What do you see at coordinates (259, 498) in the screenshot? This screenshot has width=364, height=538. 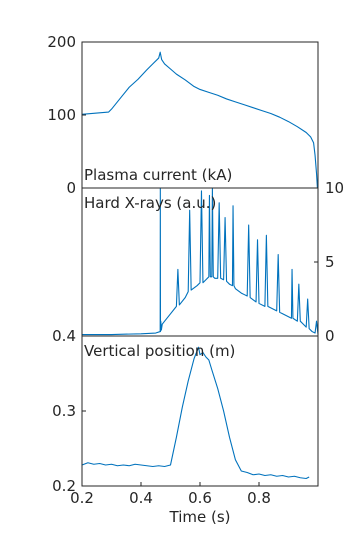 I see `x-tick-label: 0.8` at bounding box center [259, 498].